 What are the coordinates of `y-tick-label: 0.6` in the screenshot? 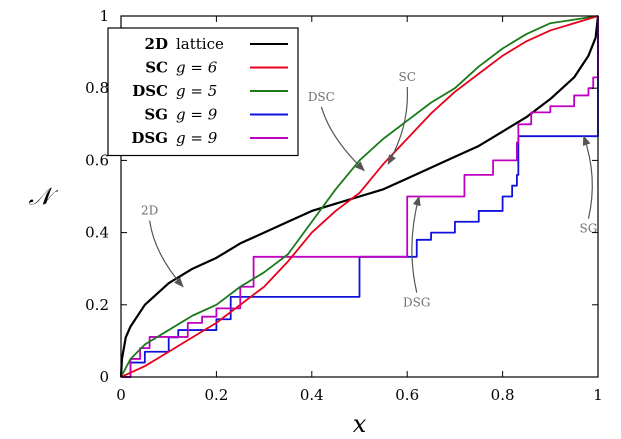 It's located at (97, 160).